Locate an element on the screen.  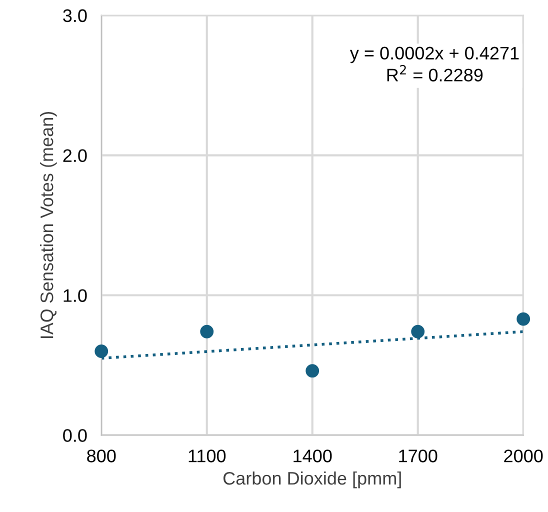
y-axis-title: IAQ Sensation Votes (mean) is located at coordinates (48, 225).